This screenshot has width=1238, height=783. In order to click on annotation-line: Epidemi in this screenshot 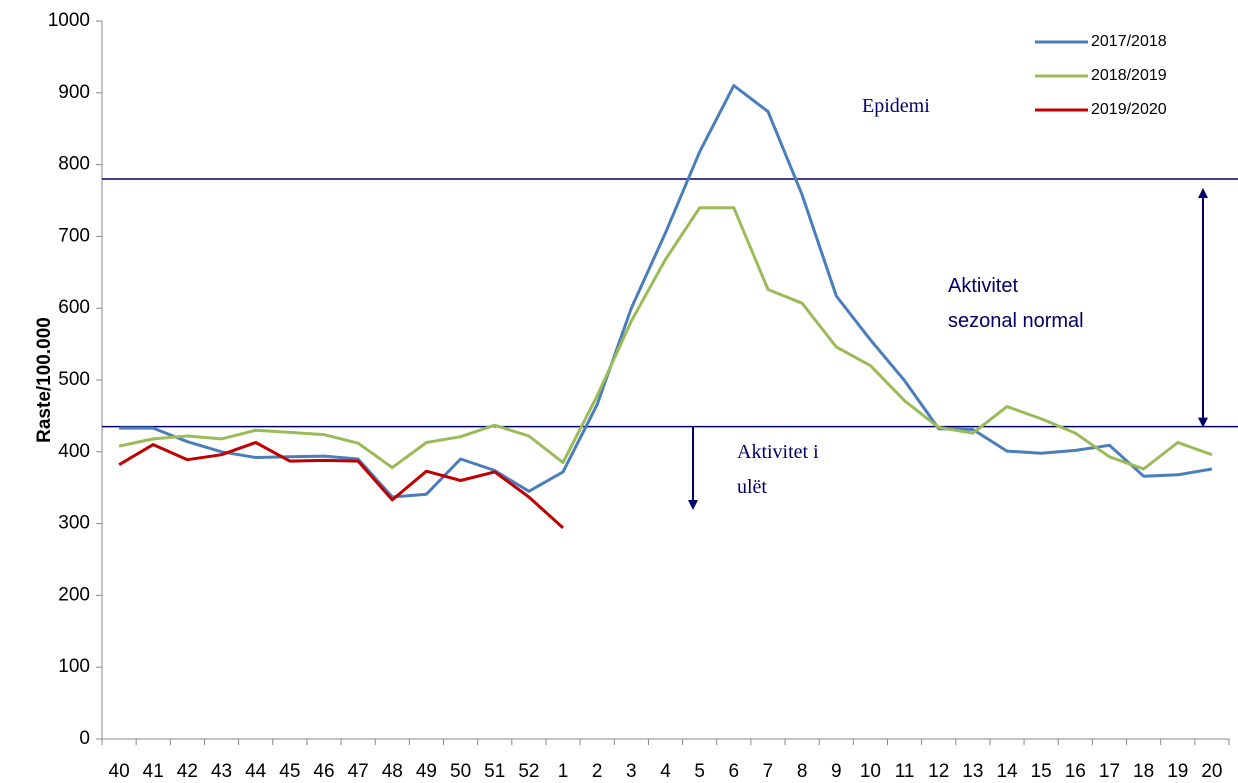, I will do `click(896, 106)`.